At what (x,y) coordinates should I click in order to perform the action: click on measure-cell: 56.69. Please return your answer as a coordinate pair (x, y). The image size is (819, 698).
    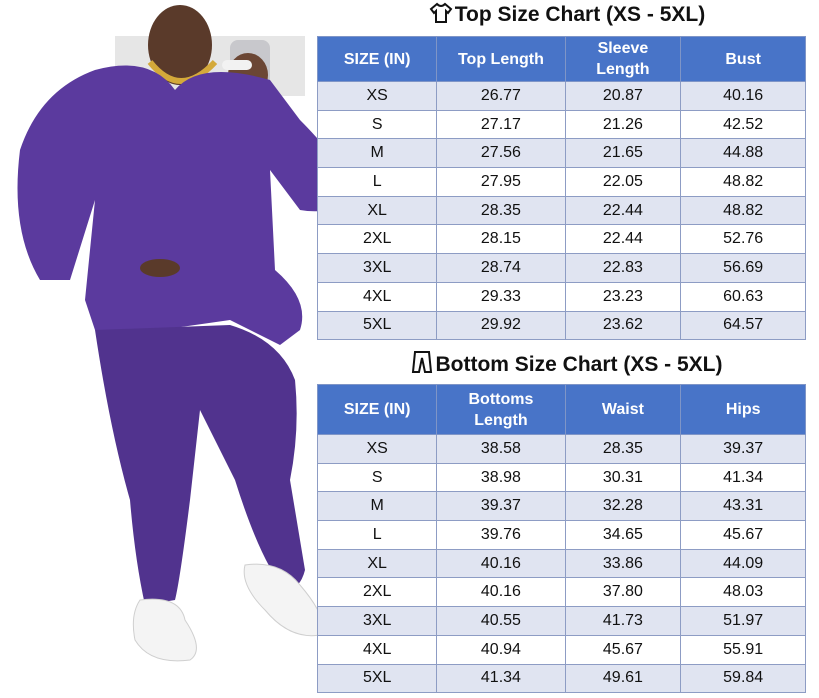
    Looking at the image, I should click on (743, 268).